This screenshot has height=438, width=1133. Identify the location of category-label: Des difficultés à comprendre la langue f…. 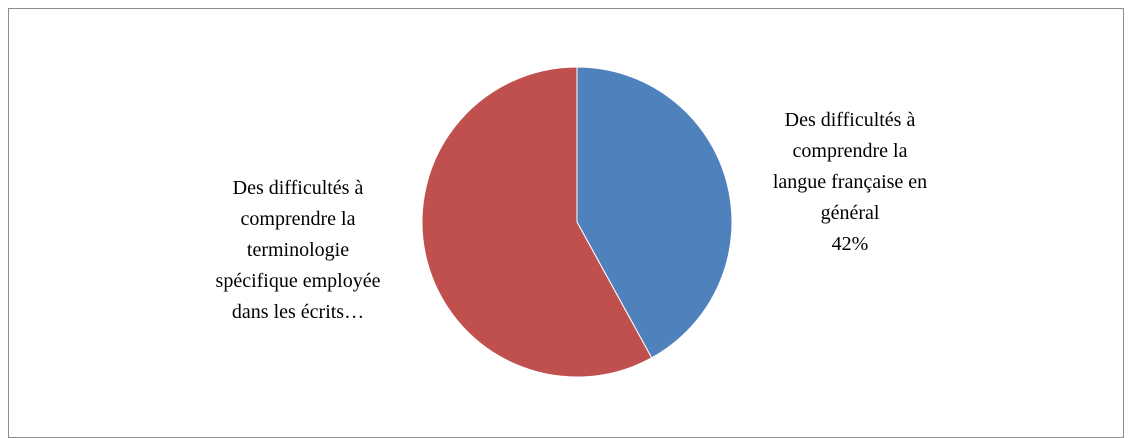
(850, 166).